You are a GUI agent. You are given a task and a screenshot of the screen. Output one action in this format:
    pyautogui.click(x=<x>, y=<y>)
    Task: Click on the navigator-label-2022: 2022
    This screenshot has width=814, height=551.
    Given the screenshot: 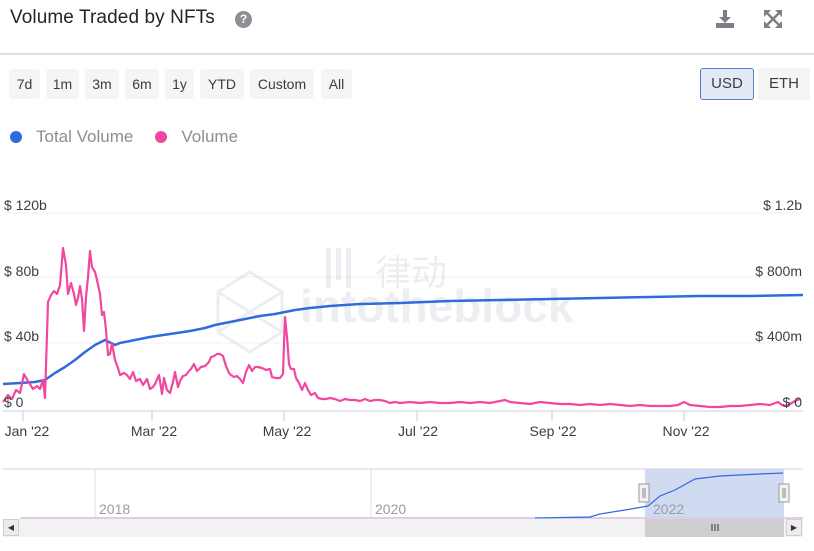 What is the action you would take?
    pyautogui.click(x=669, y=509)
    